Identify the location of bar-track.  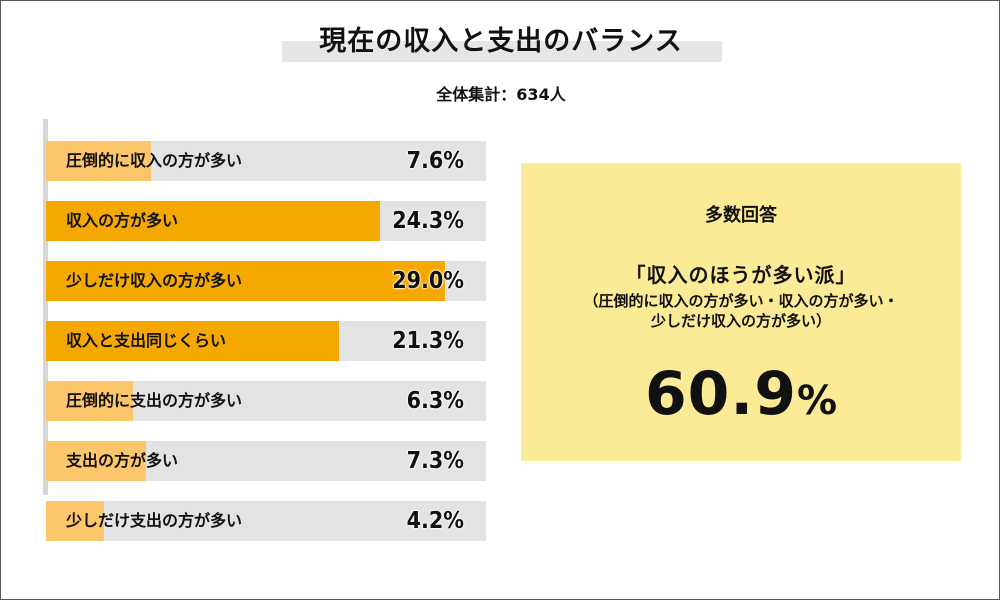
(266, 521).